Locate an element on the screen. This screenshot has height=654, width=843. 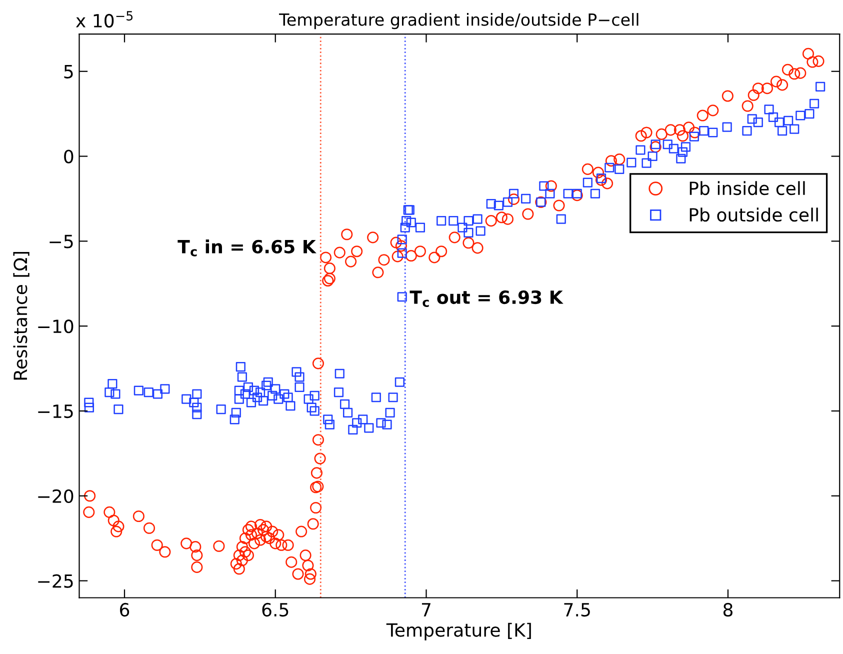
legend-label: Pb inside cell is located at coordinates (747, 188).